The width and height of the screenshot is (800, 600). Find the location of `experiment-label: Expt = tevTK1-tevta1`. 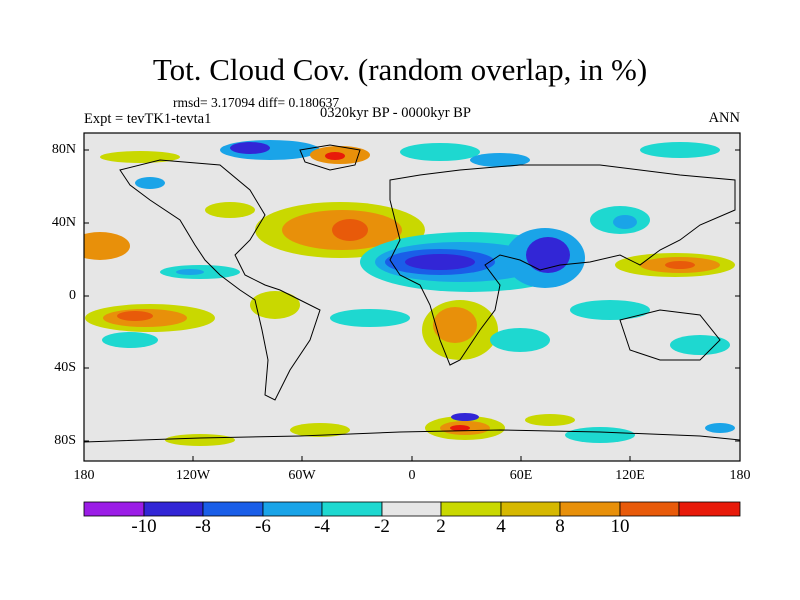

experiment-label: Expt = tevTK1-tevta1 is located at coordinates (148, 119).